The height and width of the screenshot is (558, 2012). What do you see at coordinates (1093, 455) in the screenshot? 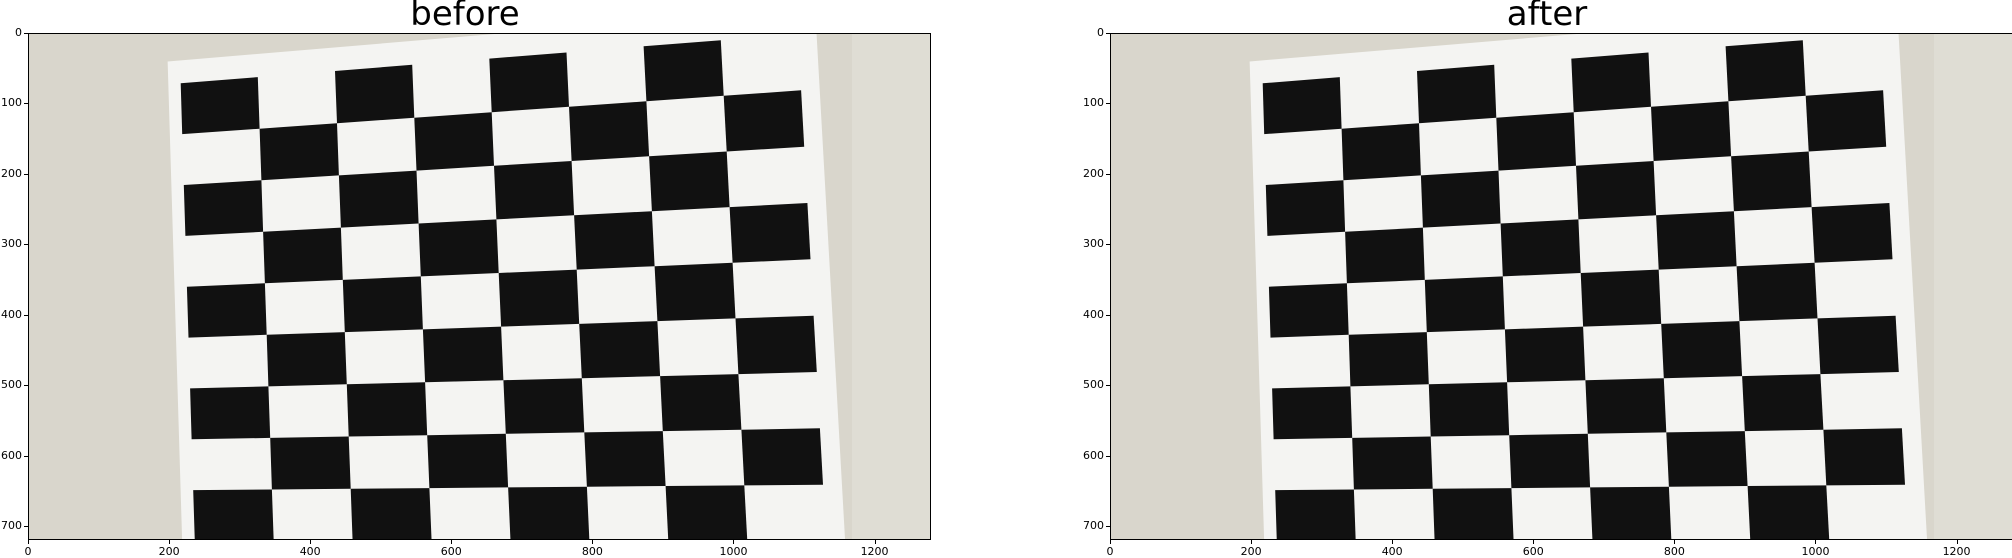
I see `y-tick-label: 600` at bounding box center [1093, 455].